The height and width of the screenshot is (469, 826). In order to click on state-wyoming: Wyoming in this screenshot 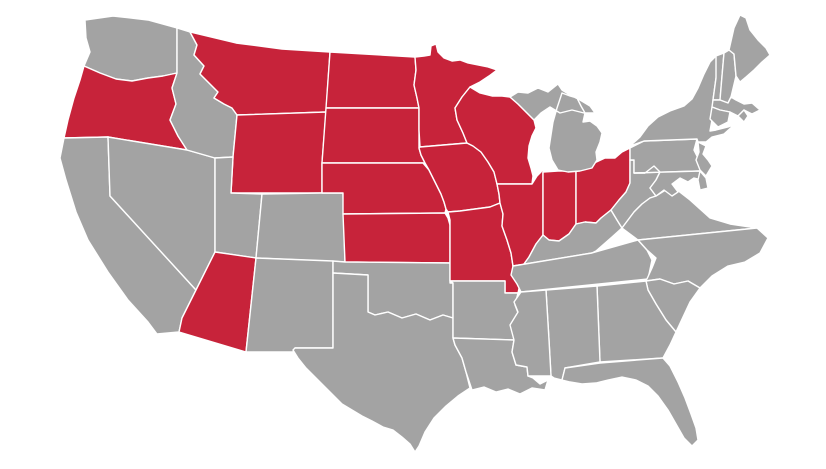, I will do `click(278, 152)`.